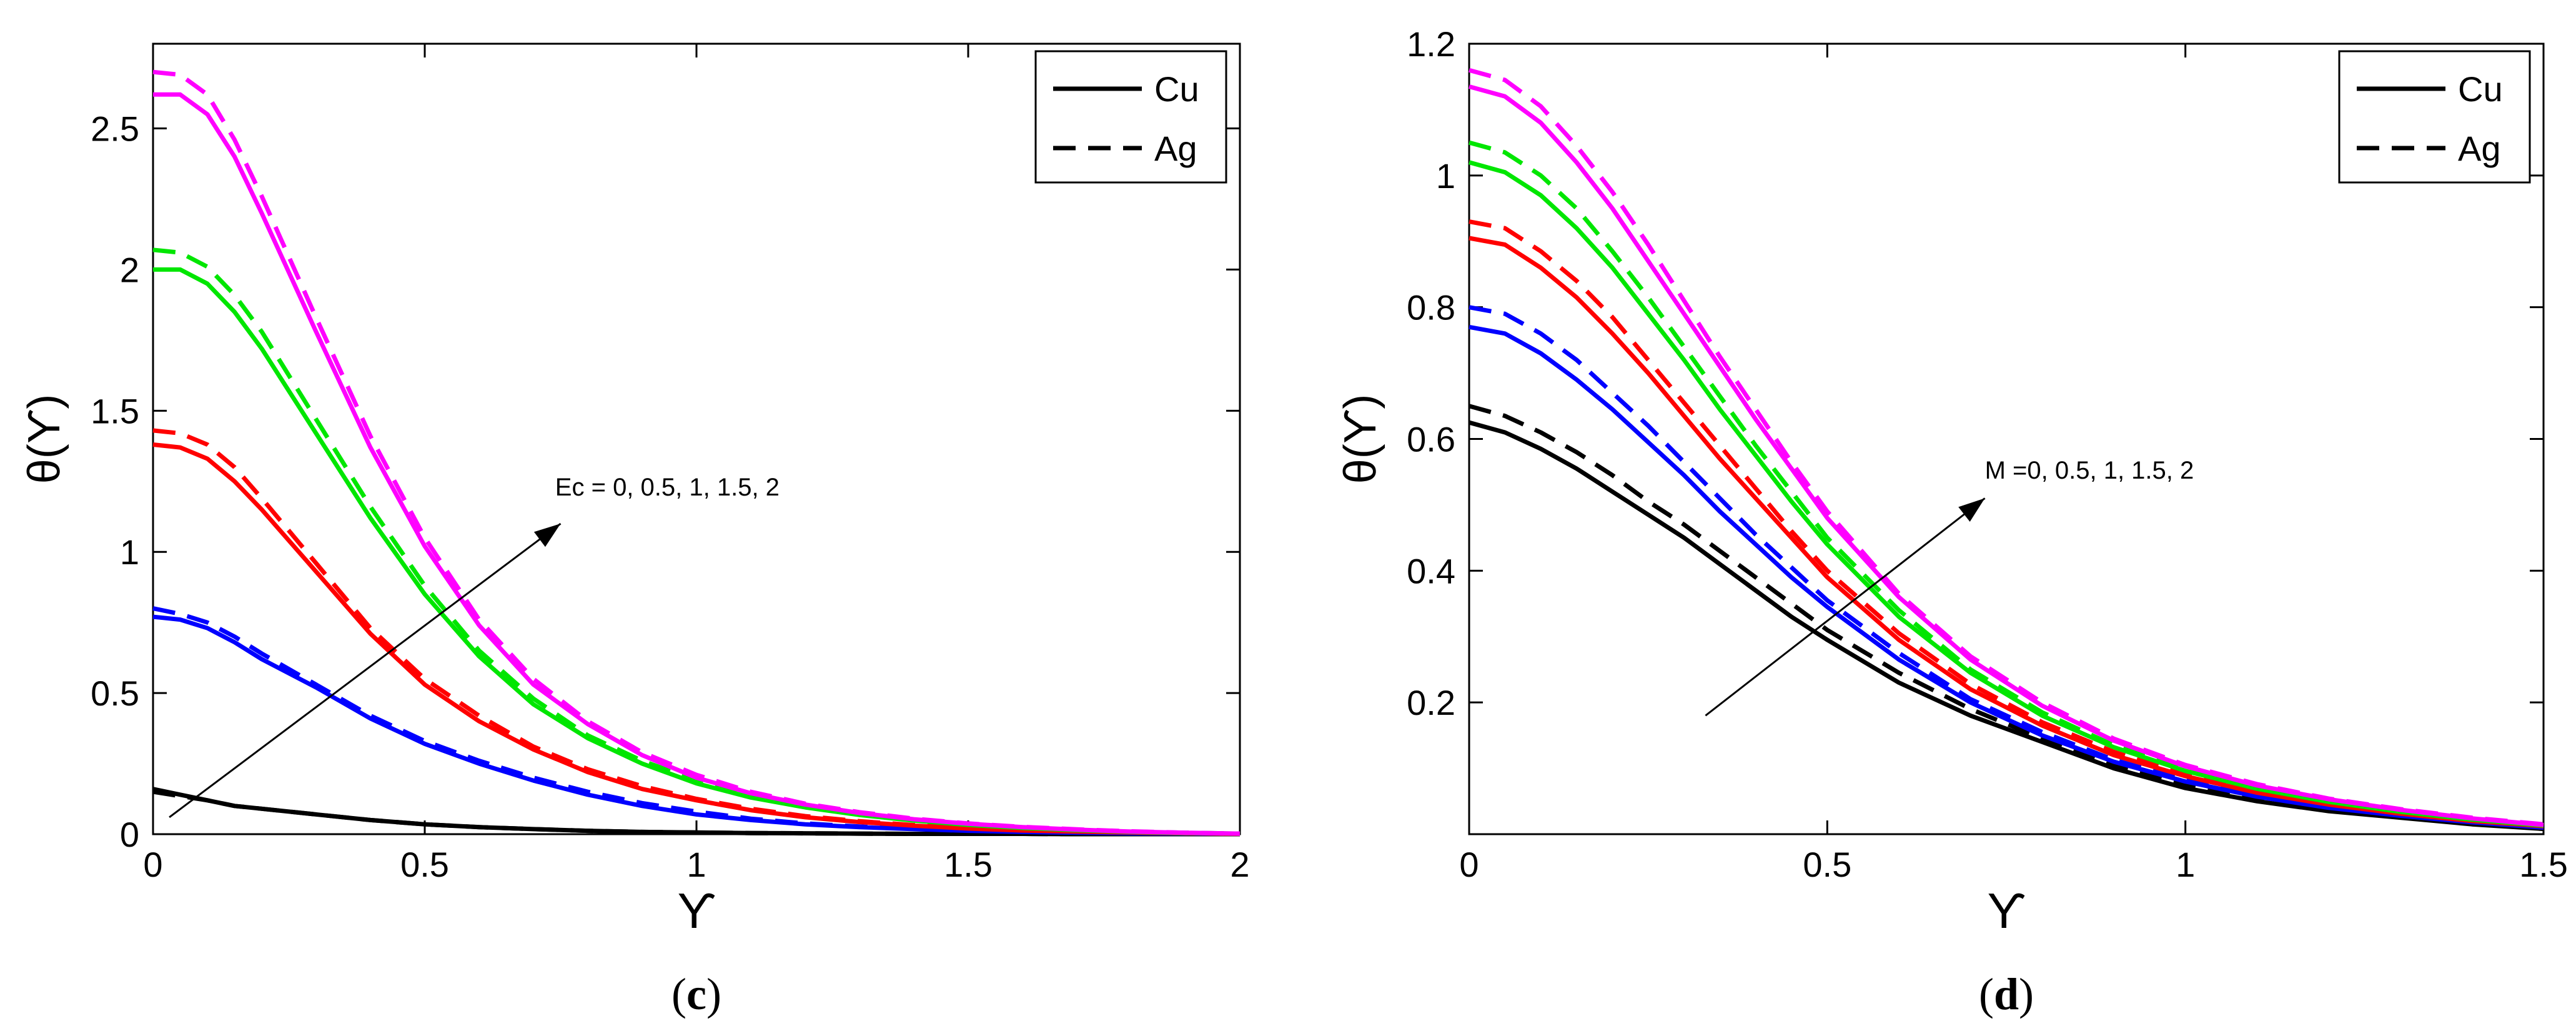 This screenshot has height=1036, width=2576. Describe the element at coordinates (115, 693) in the screenshot. I see `y-tick-label: 0.5` at that location.